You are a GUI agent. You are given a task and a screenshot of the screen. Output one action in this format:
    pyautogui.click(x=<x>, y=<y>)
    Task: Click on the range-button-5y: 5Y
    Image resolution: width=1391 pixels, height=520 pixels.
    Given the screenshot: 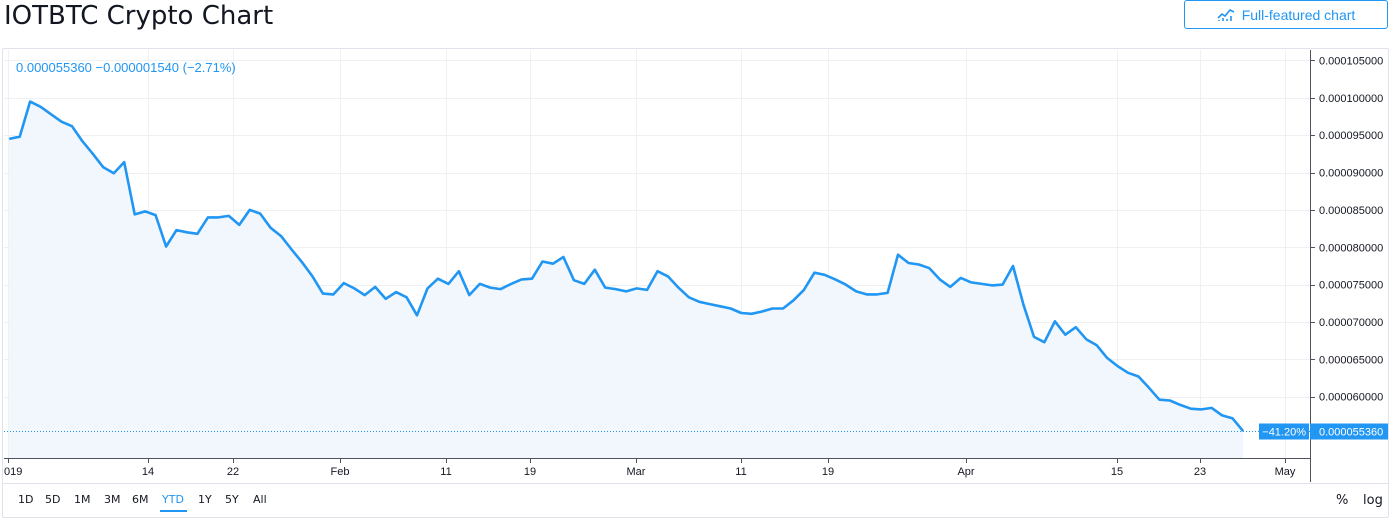 What is the action you would take?
    pyautogui.click(x=232, y=499)
    